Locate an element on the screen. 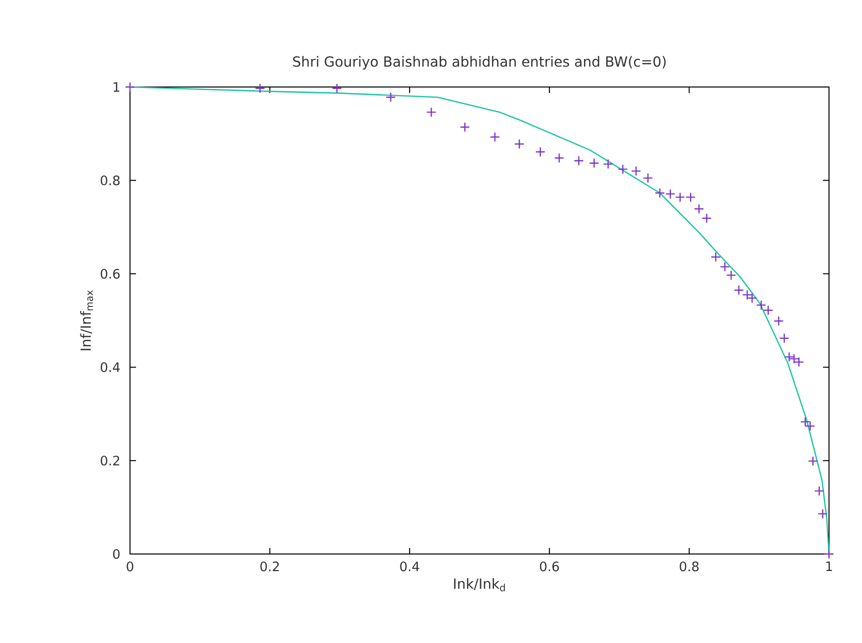 Image resolution: width=862 pixels, height=643 pixels. x-tick-label: 0.2 is located at coordinates (269, 567).